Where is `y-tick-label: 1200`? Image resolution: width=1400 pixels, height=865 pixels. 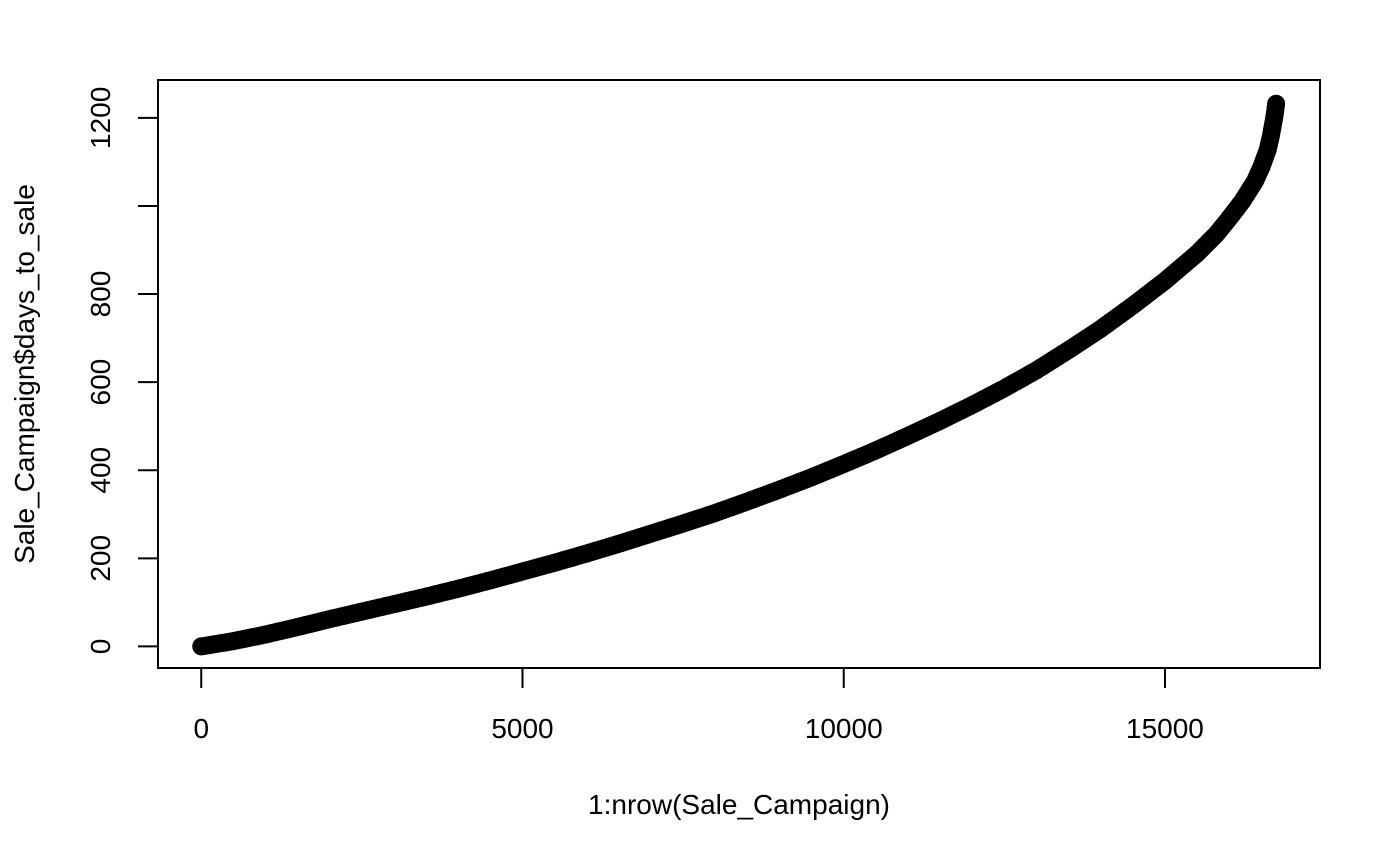
y-tick-label: 1200 is located at coordinates (100, 118).